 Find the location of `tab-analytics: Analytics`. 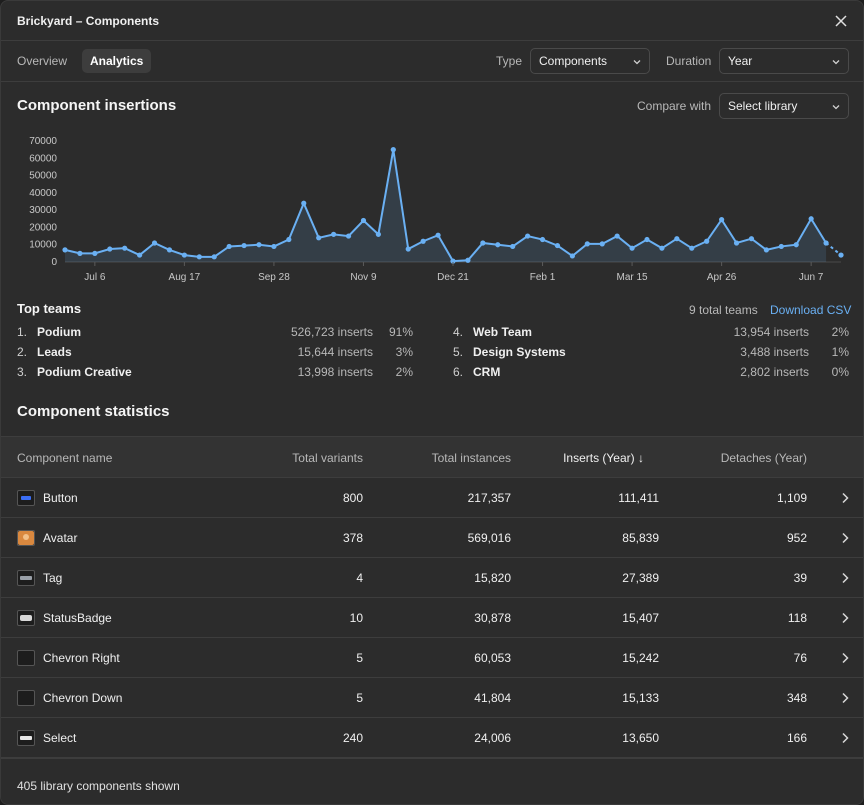

tab-analytics: Analytics is located at coordinates (117, 61).